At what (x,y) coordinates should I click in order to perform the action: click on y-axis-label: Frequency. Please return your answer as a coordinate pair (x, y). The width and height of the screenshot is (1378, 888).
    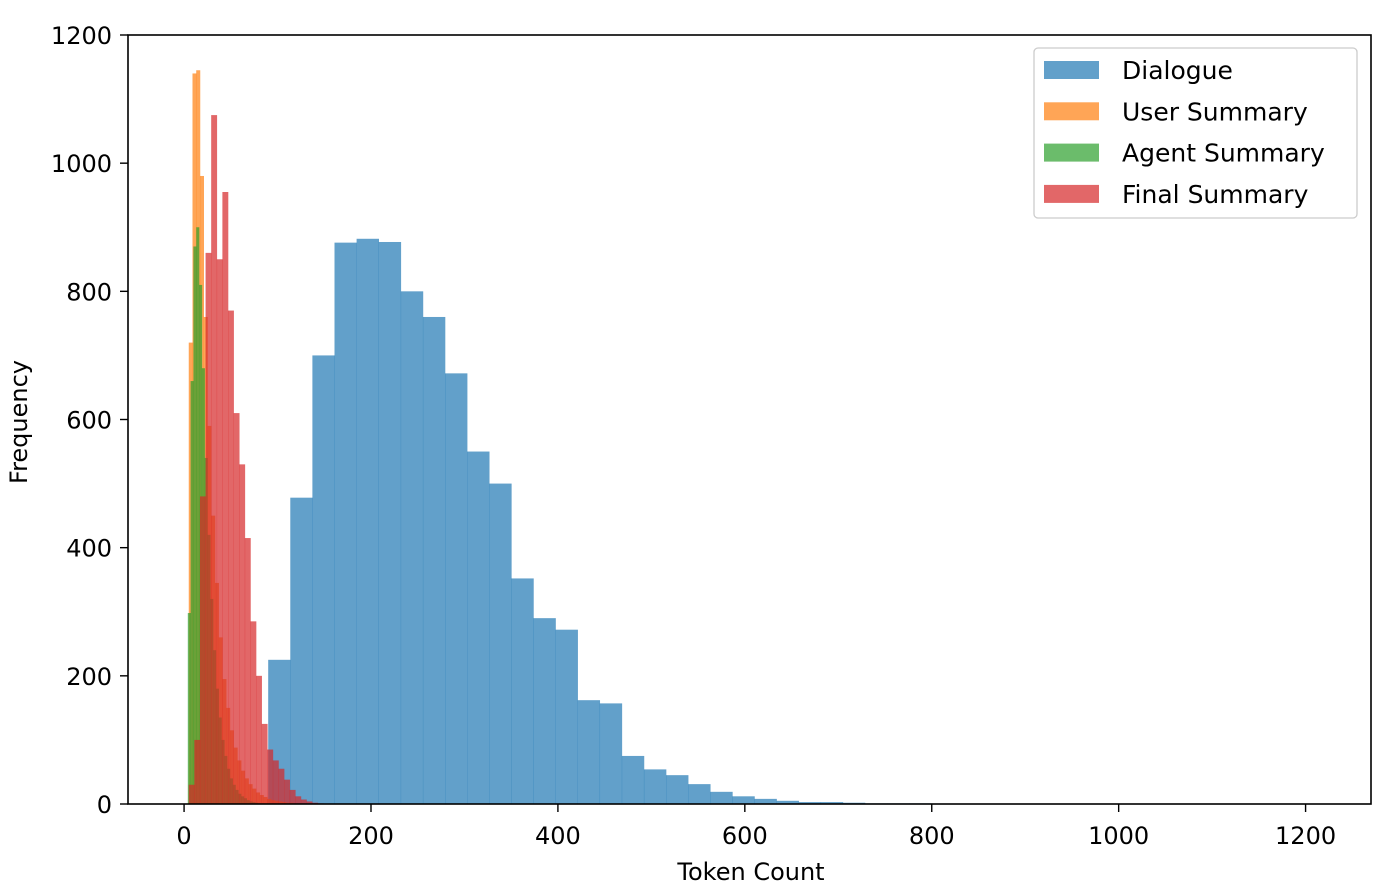
    Looking at the image, I should click on (19, 422).